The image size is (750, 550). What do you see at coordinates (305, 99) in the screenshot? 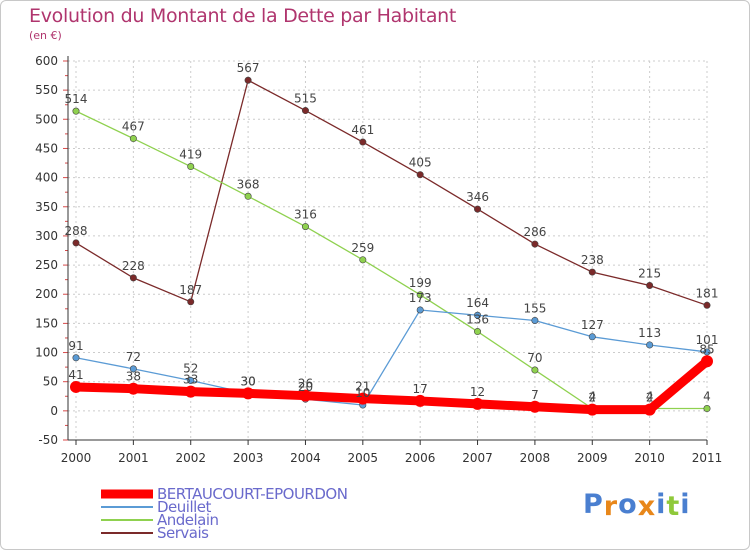
I see `data-label-servais: 515` at bounding box center [305, 99].